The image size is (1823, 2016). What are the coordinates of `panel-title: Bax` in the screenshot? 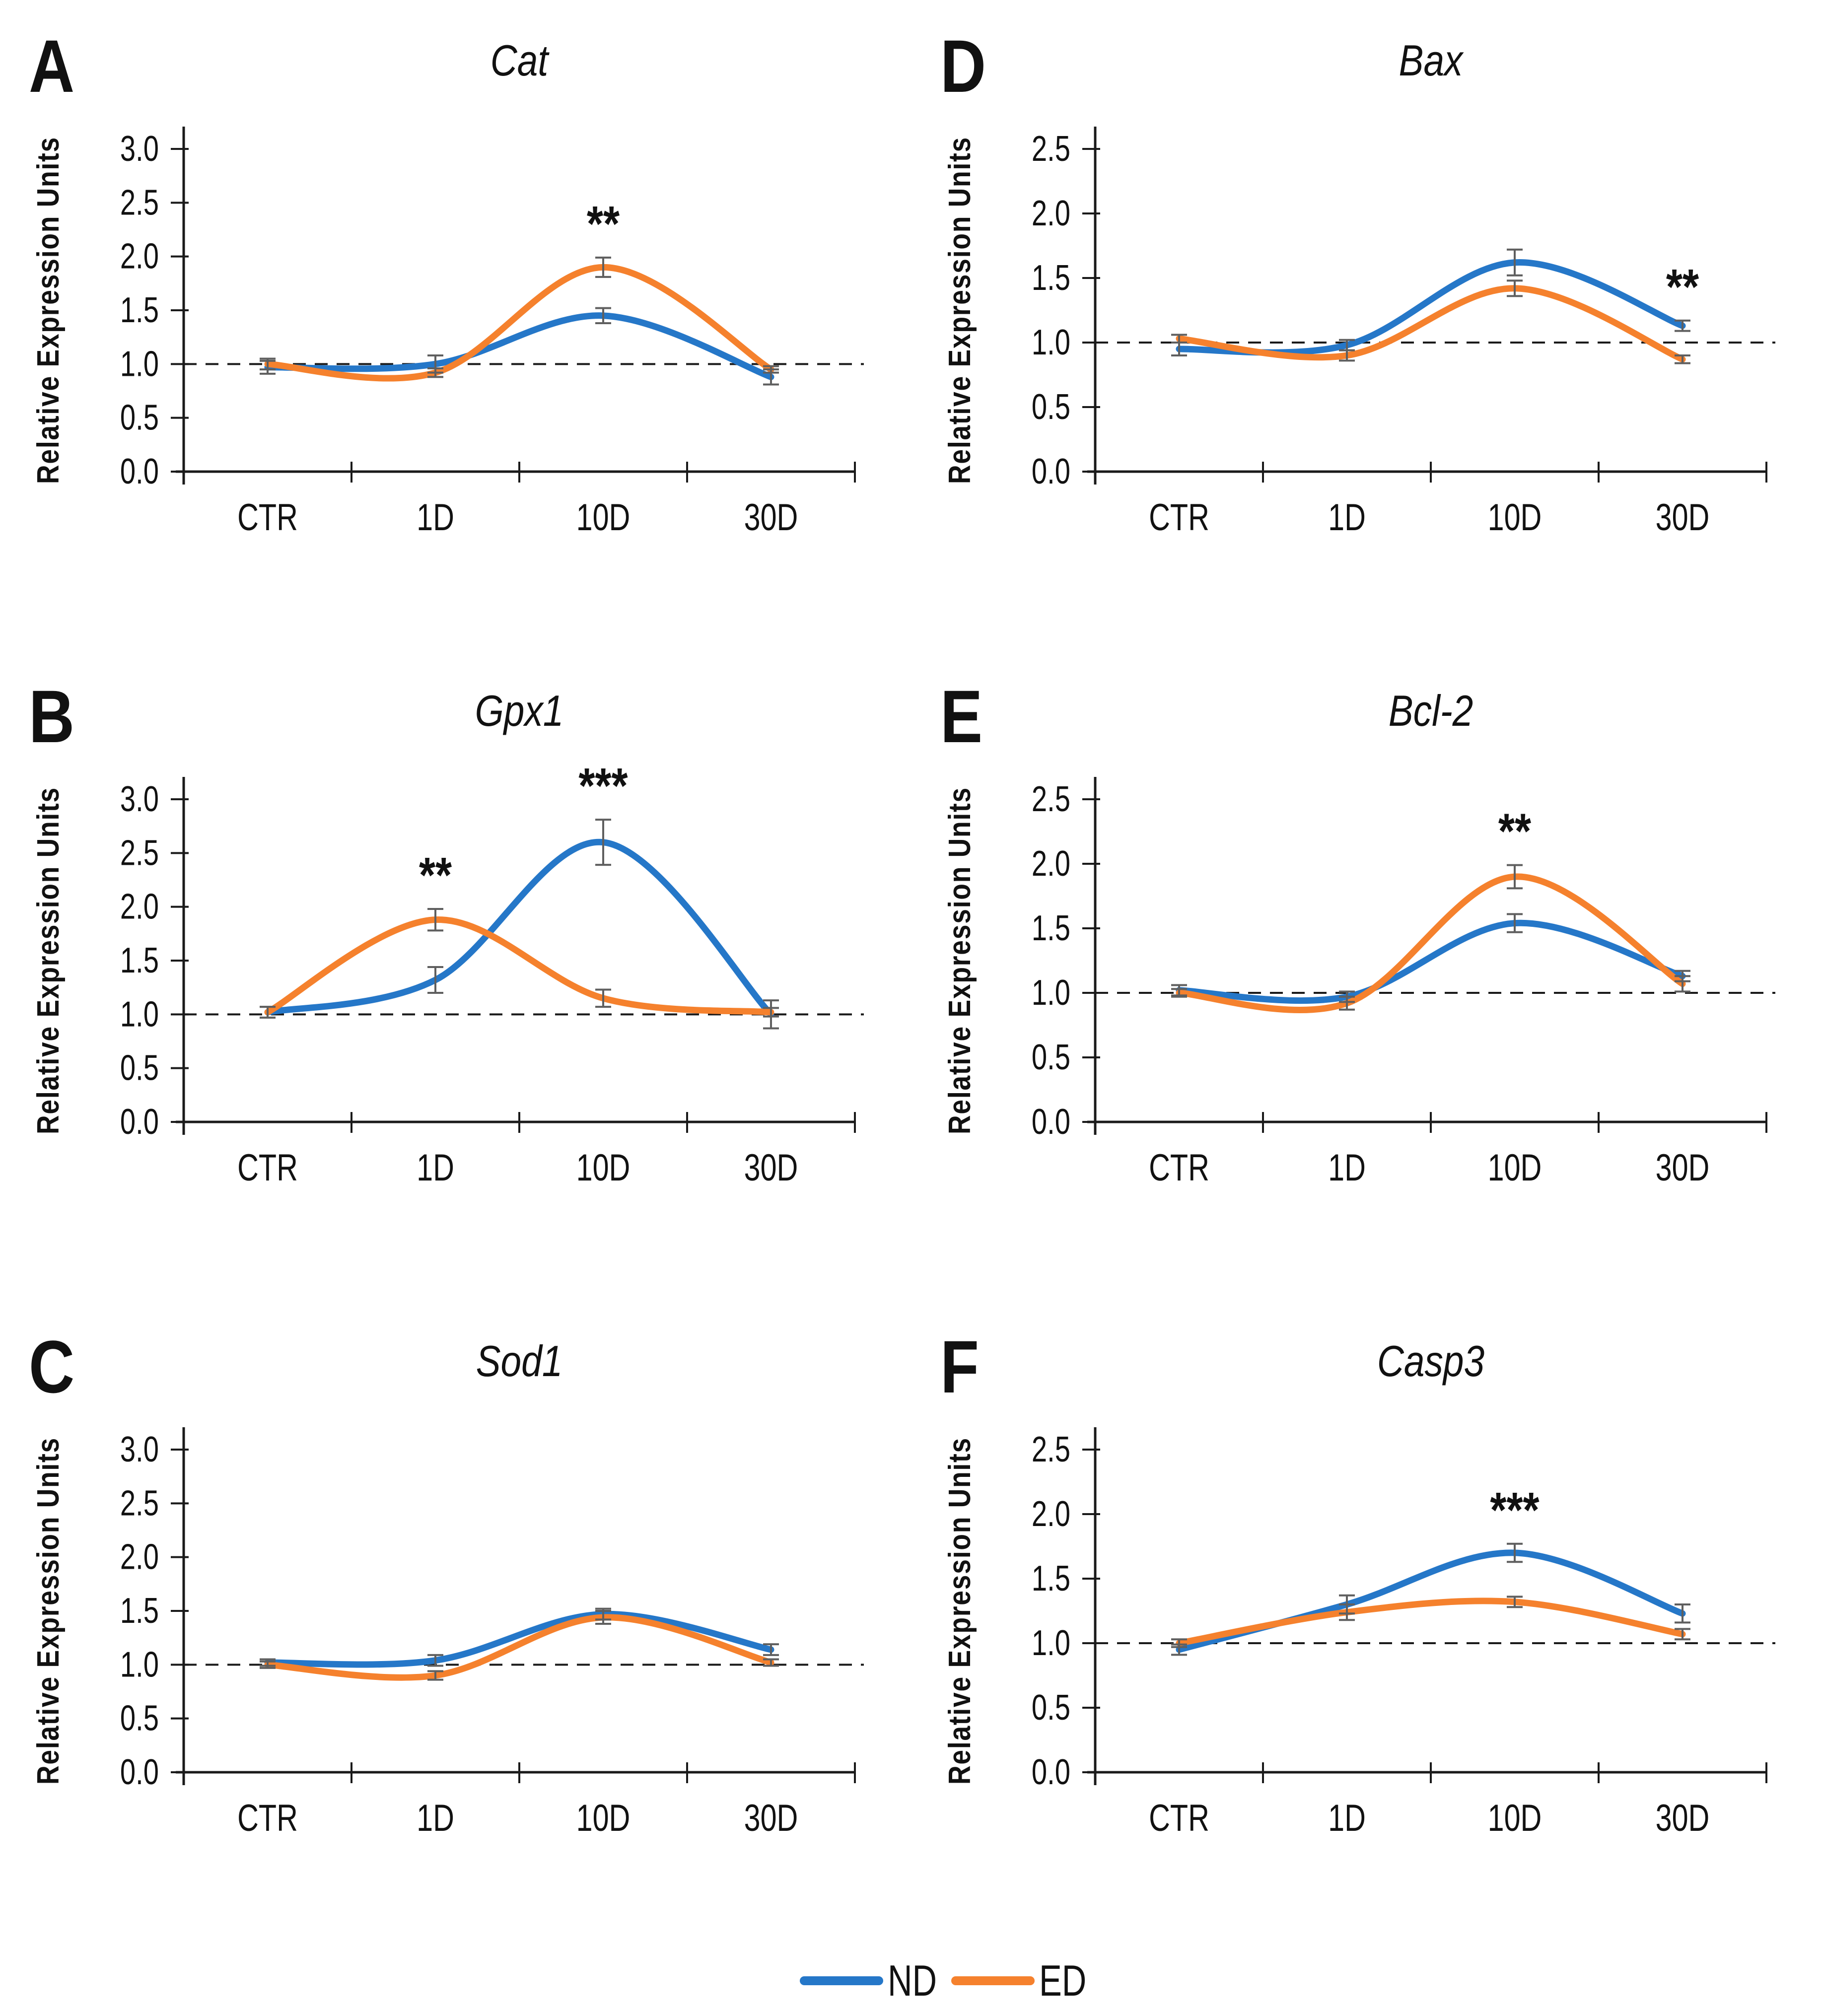 It's located at (1431, 60).